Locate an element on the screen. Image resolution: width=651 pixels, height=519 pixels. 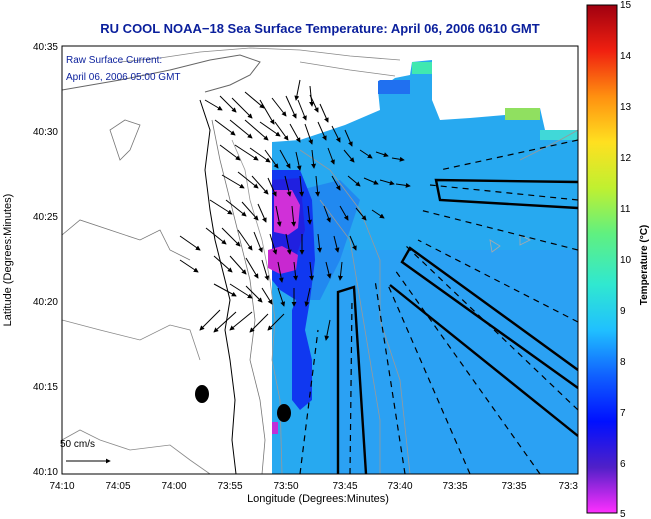
y-tick: 40:30 is located at coordinates (45, 132).